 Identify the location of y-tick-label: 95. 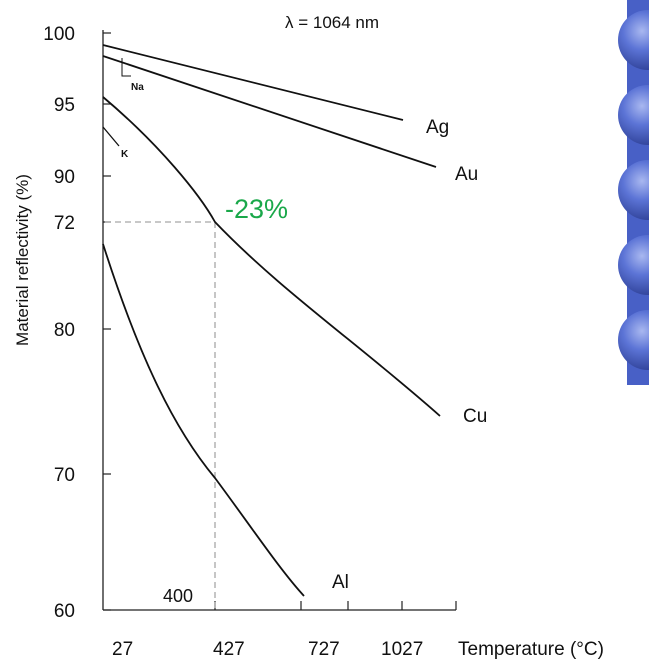
(64, 105).